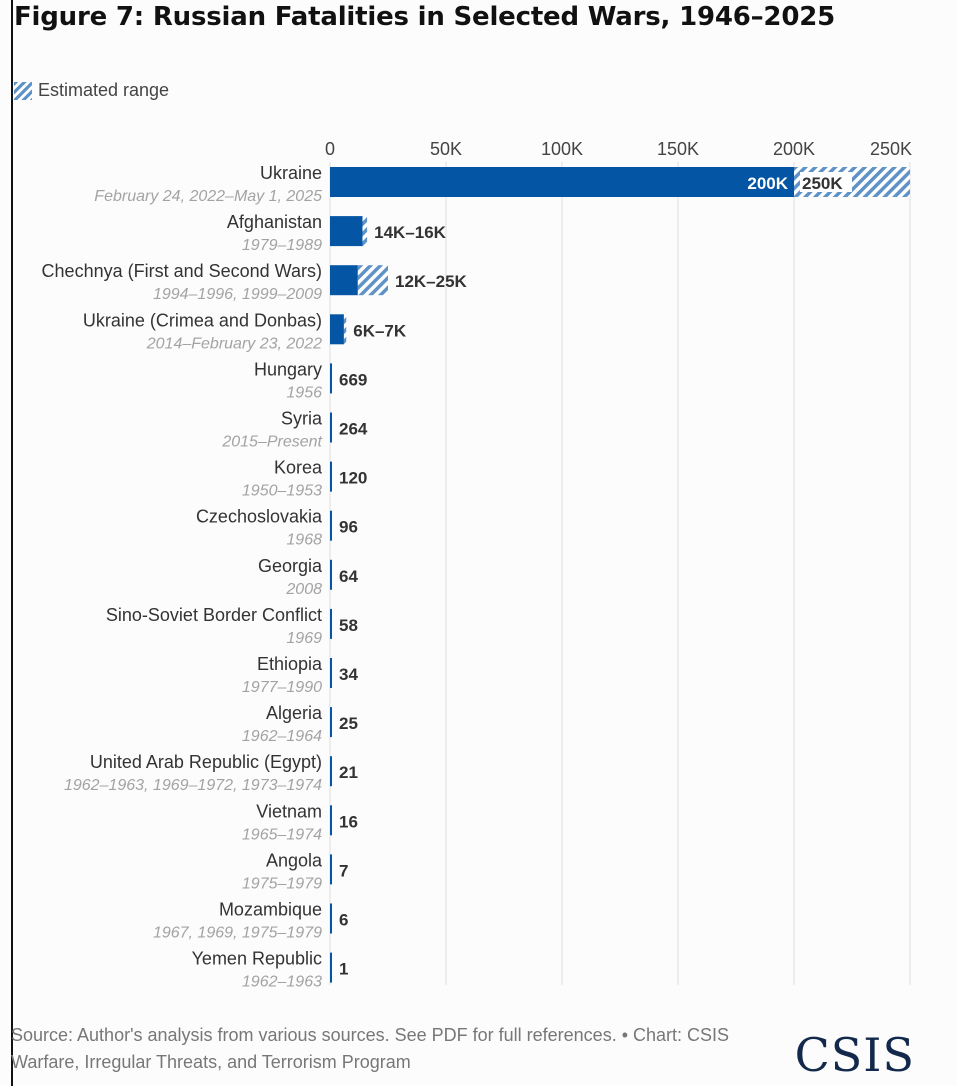  What do you see at coordinates (208, 196) in the screenshot?
I see `period-label: February 24, 2022–May 1, 2025` at bounding box center [208, 196].